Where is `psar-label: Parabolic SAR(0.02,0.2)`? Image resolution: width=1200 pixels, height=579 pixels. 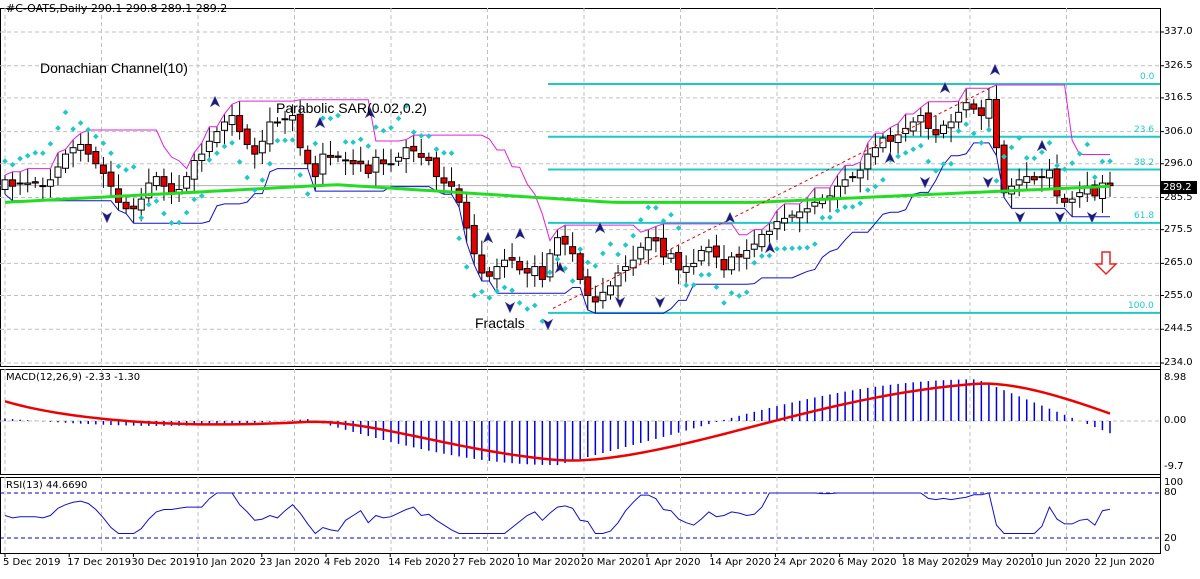
psar-label: Parabolic SAR(0.02,0.2) is located at coordinates (351, 108).